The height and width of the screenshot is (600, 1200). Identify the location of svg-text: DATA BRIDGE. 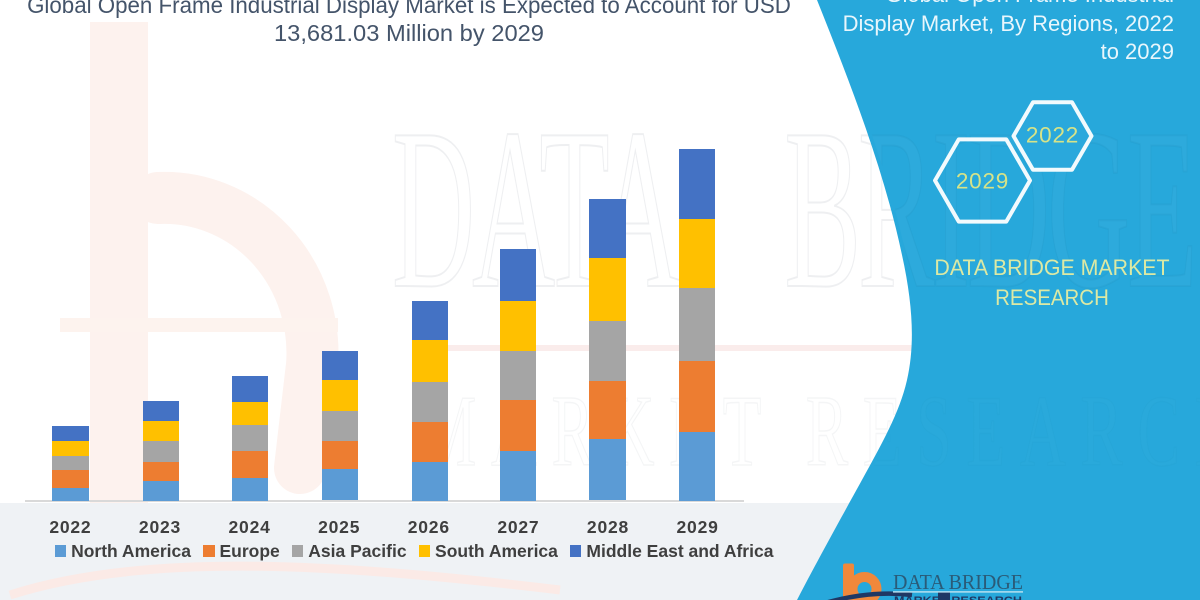
(958, 582).